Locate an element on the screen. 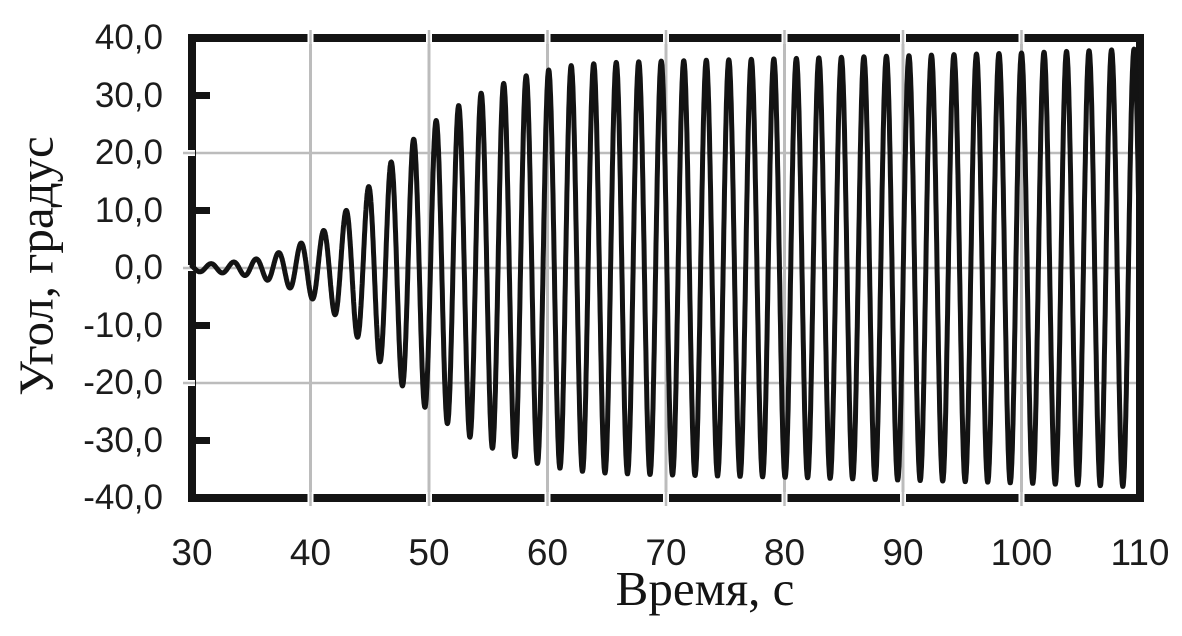  x-tick-label: 50 is located at coordinates (429, 552).